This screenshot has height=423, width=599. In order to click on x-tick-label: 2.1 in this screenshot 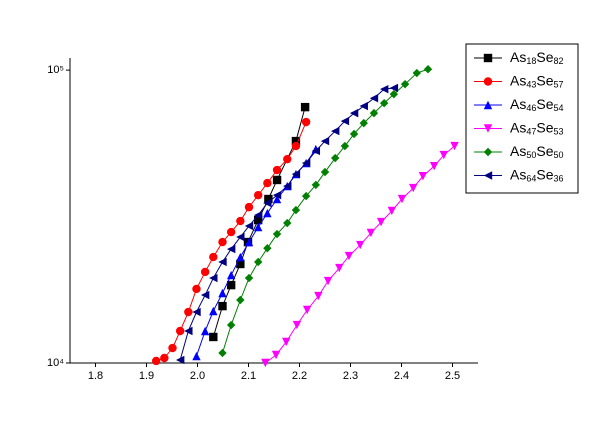, I will do `click(248, 376)`.